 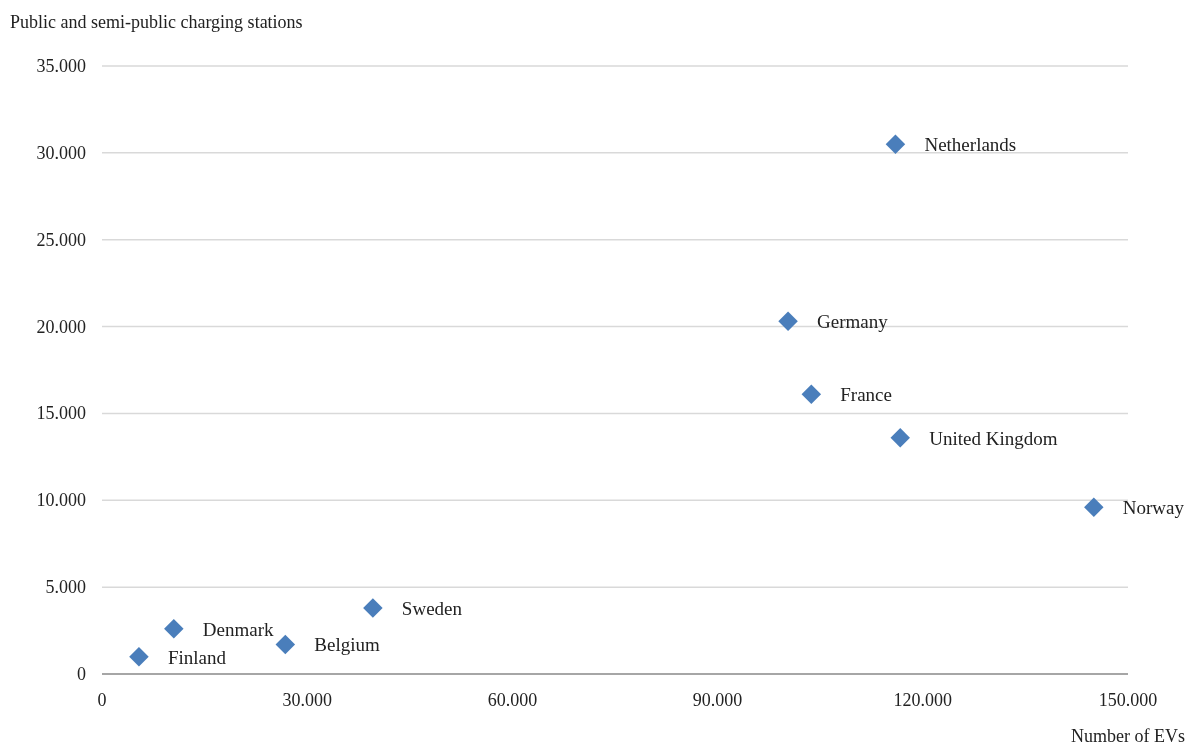 What do you see at coordinates (61, 152) in the screenshot?
I see `y-tick-label: 30.000` at bounding box center [61, 152].